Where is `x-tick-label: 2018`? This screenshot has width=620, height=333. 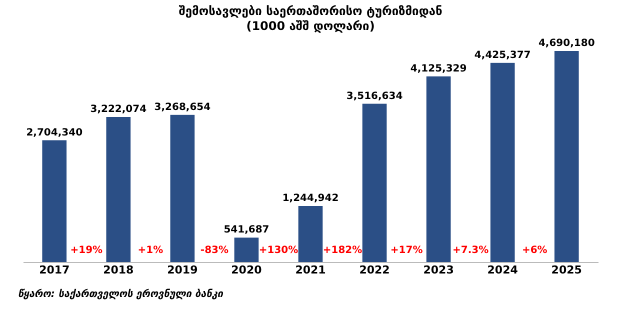 x-tick-label: 2018 is located at coordinates (118, 270).